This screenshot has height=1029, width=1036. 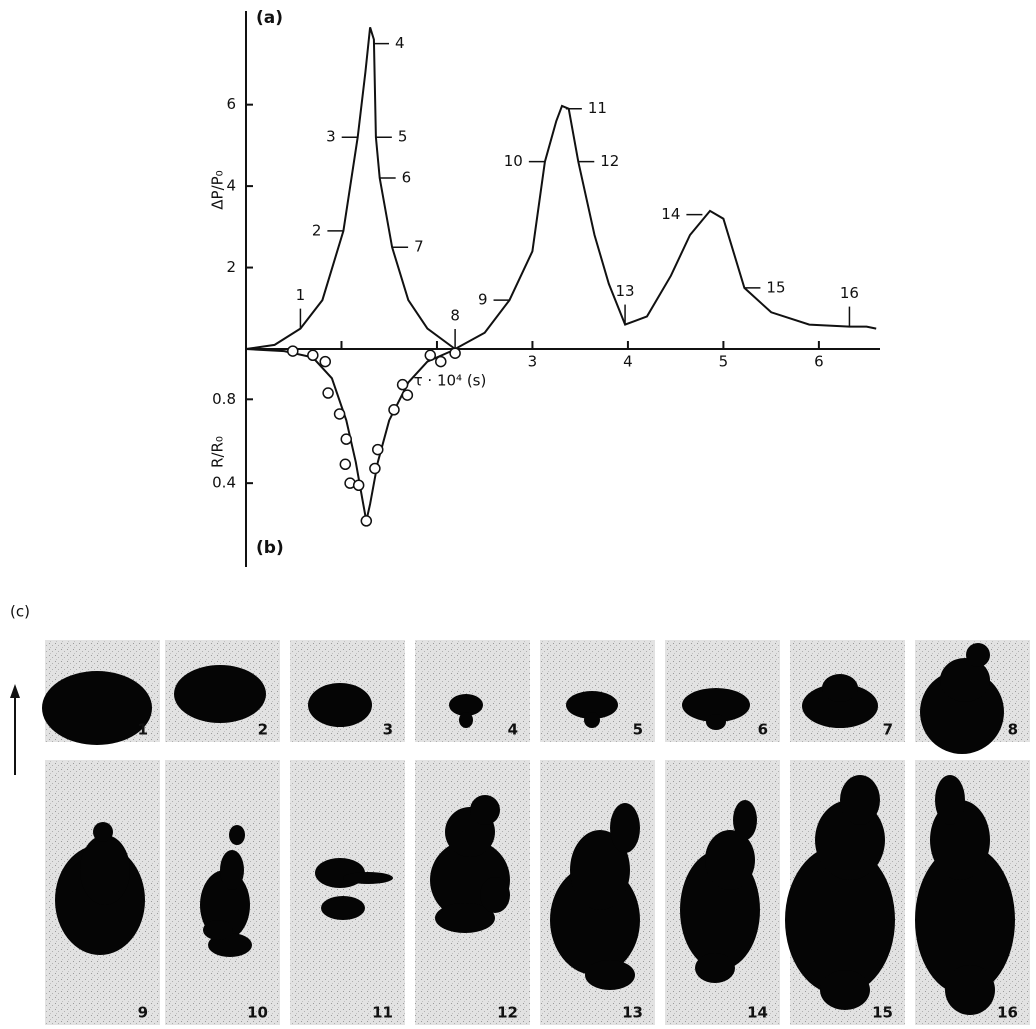 What do you see at coordinates (819, 362) in the screenshot?
I see `x-tick-label: 6` at bounding box center [819, 362].